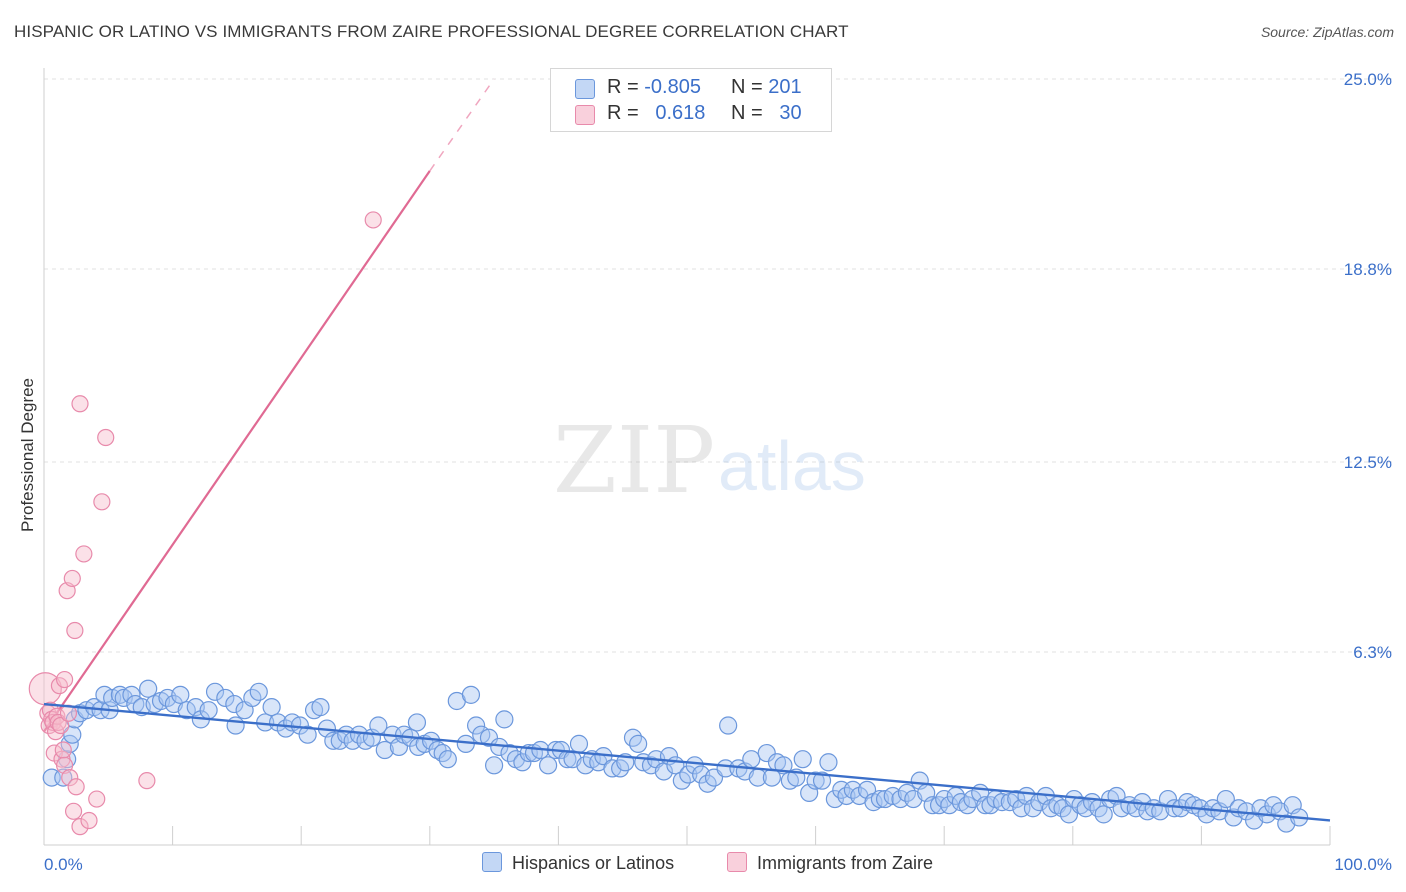 The width and height of the screenshot is (1406, 892). I want to click on legend-r-text: R = -0.805, so click(654, 87).